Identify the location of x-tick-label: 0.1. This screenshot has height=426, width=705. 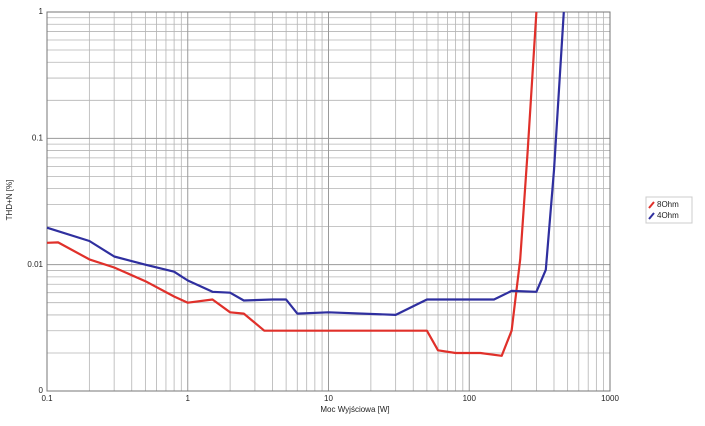
(47, 398).